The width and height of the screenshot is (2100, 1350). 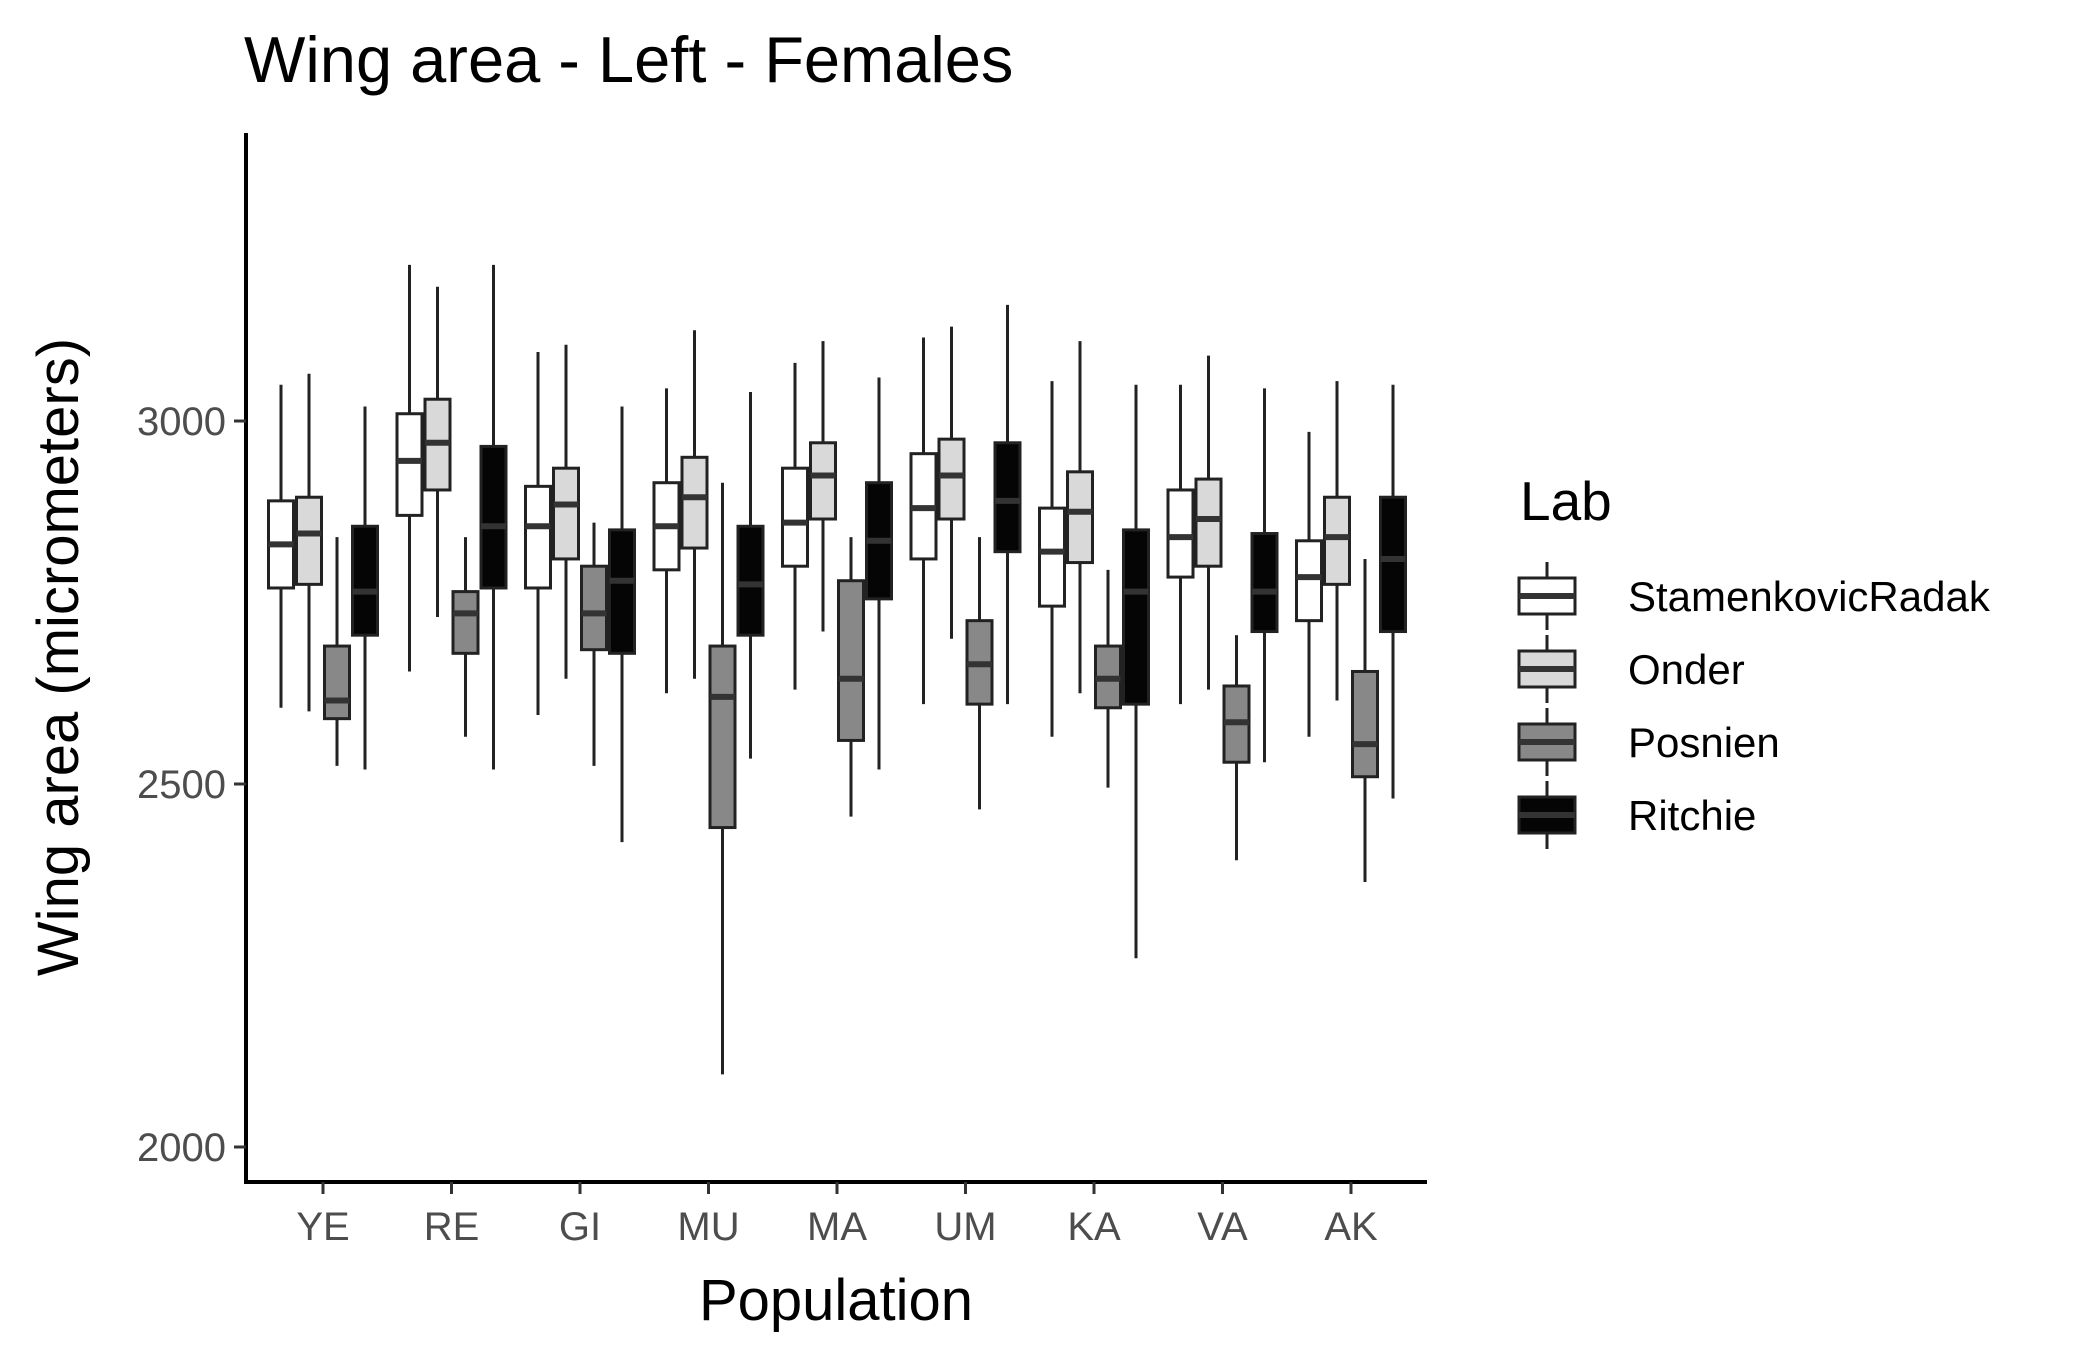 I want to click on box-UM-StamenkovicRadak, so click(x=923, y=521).